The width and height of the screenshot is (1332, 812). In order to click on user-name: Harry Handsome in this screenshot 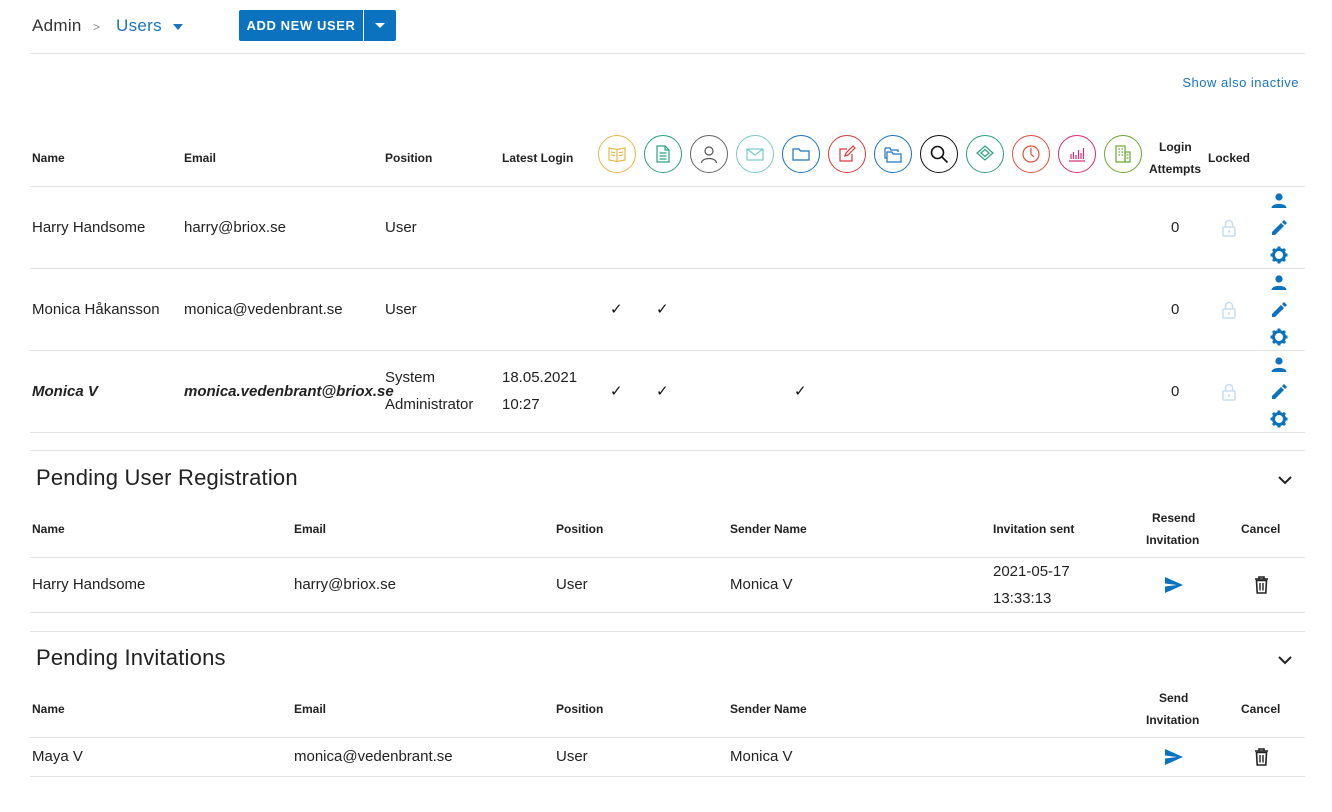, I will do `click(89, 227)`.